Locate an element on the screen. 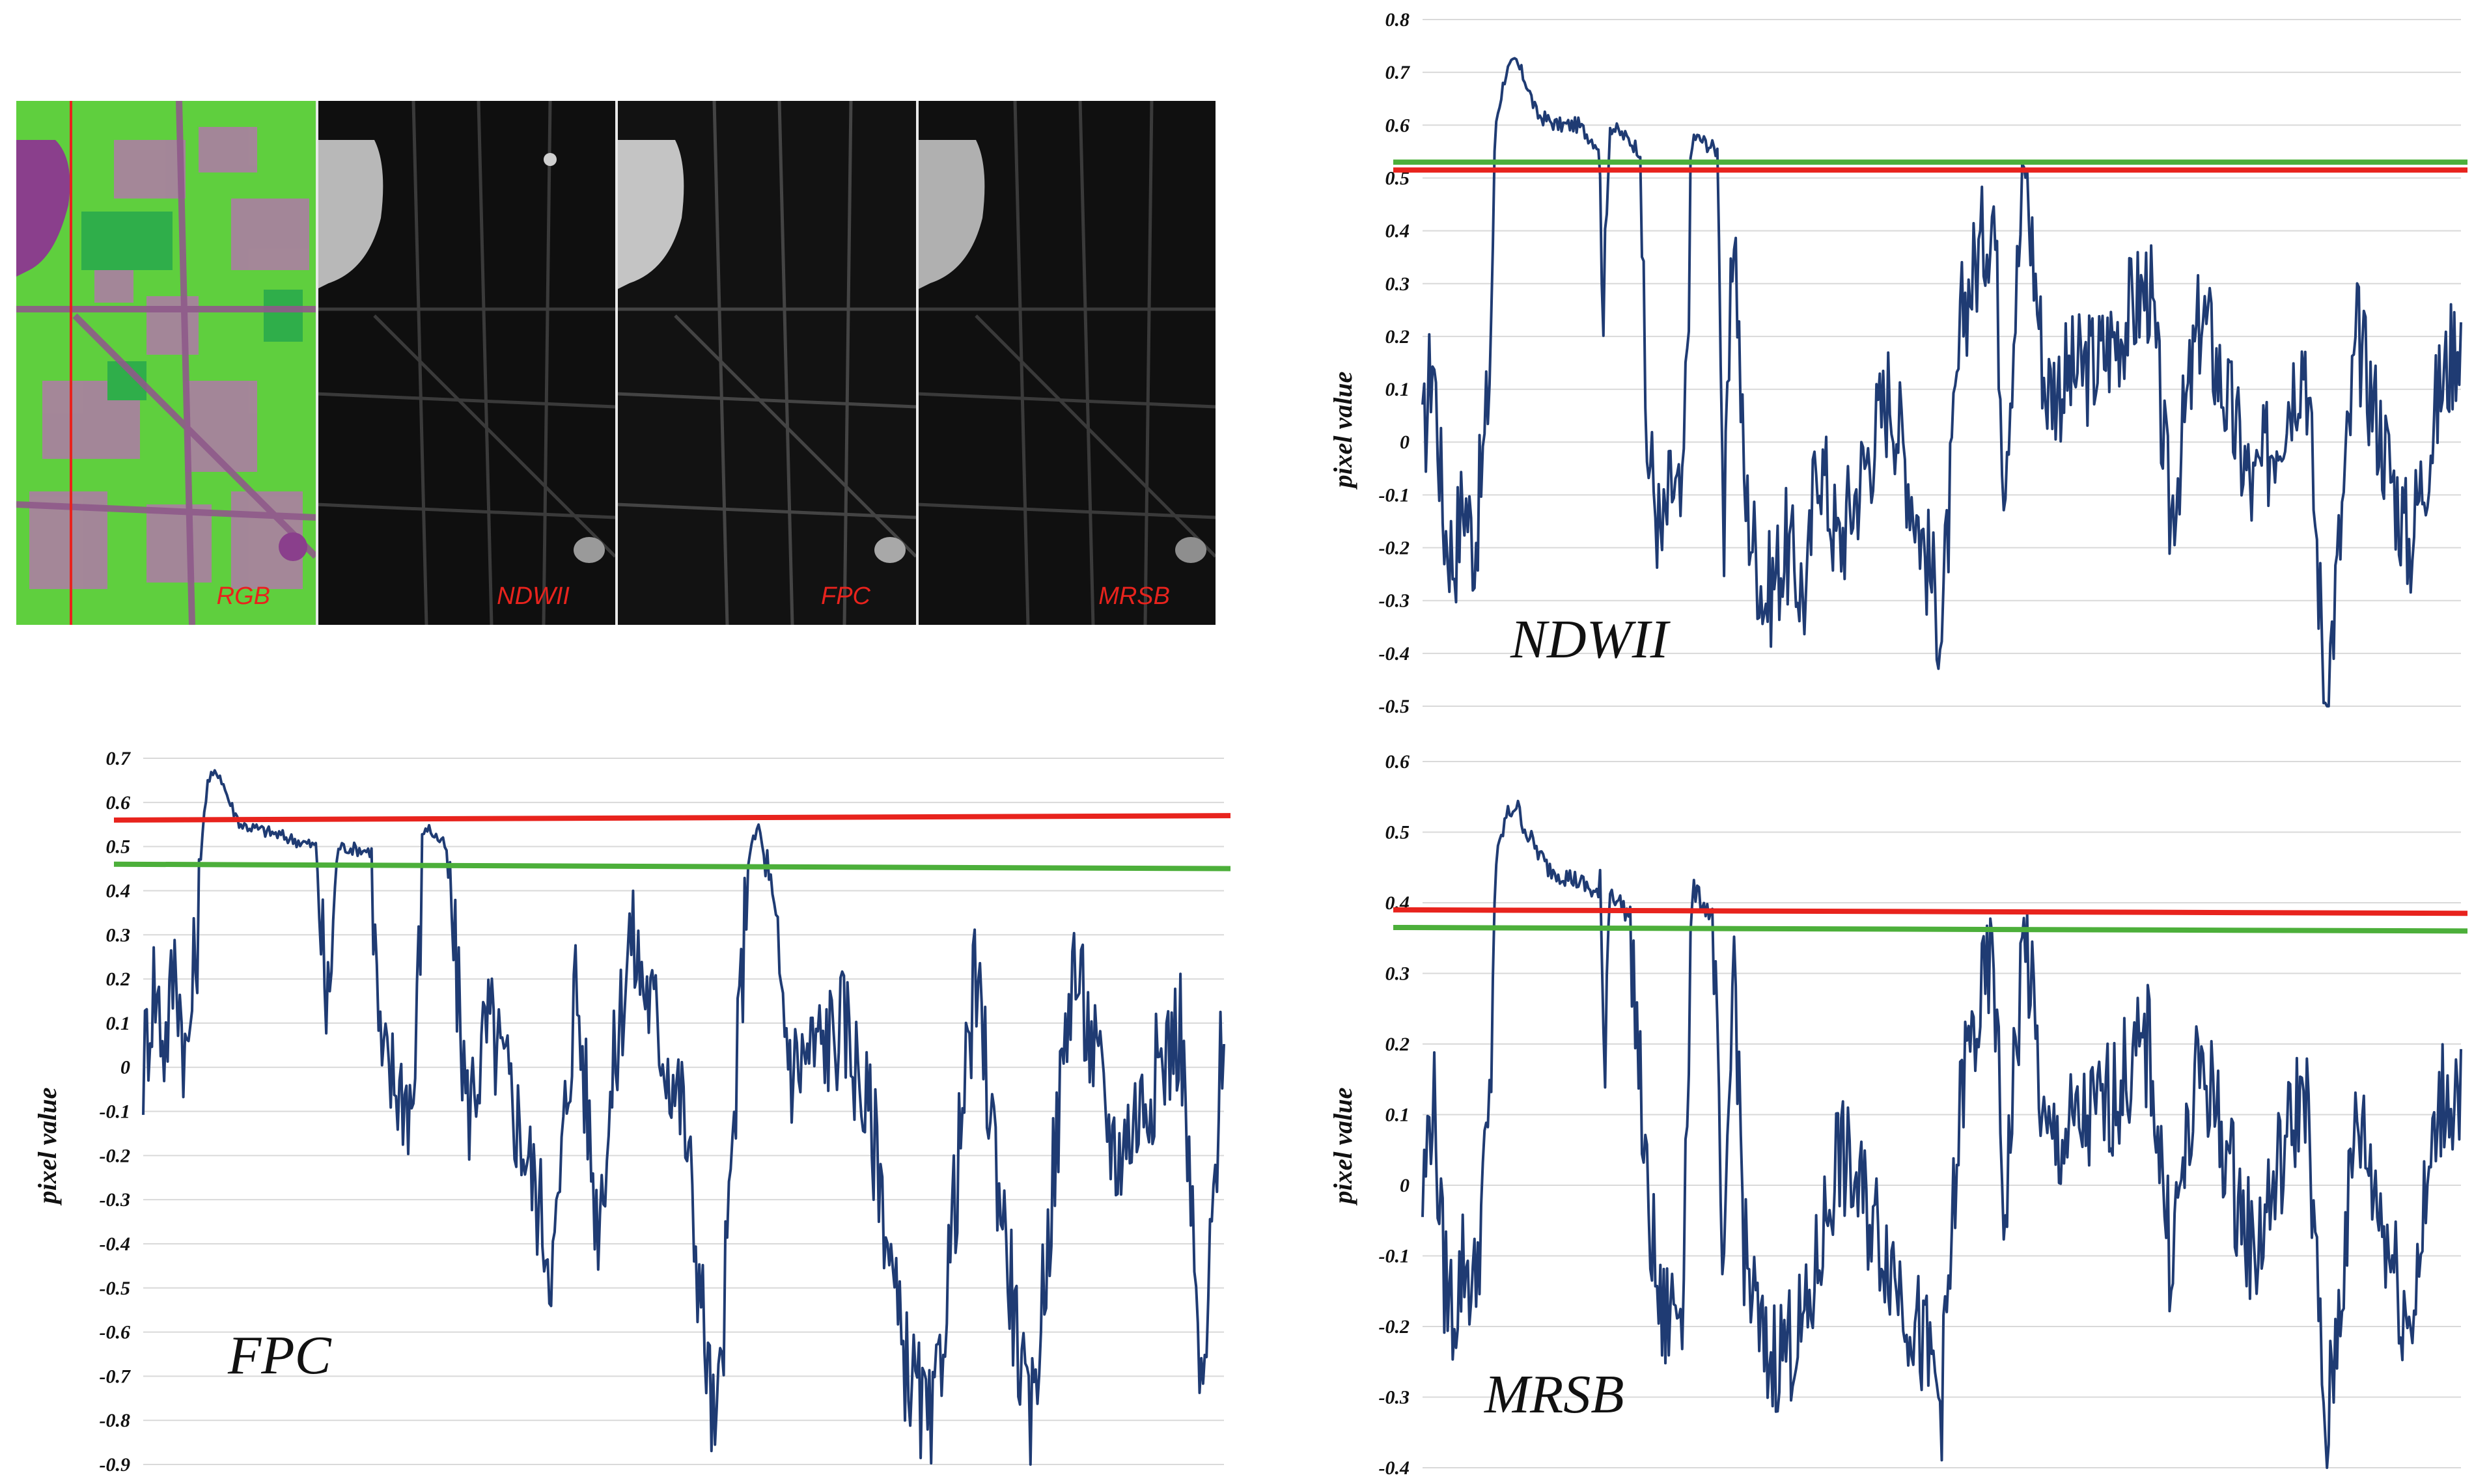  mrsb-image is located at coordinates (1066, 363).